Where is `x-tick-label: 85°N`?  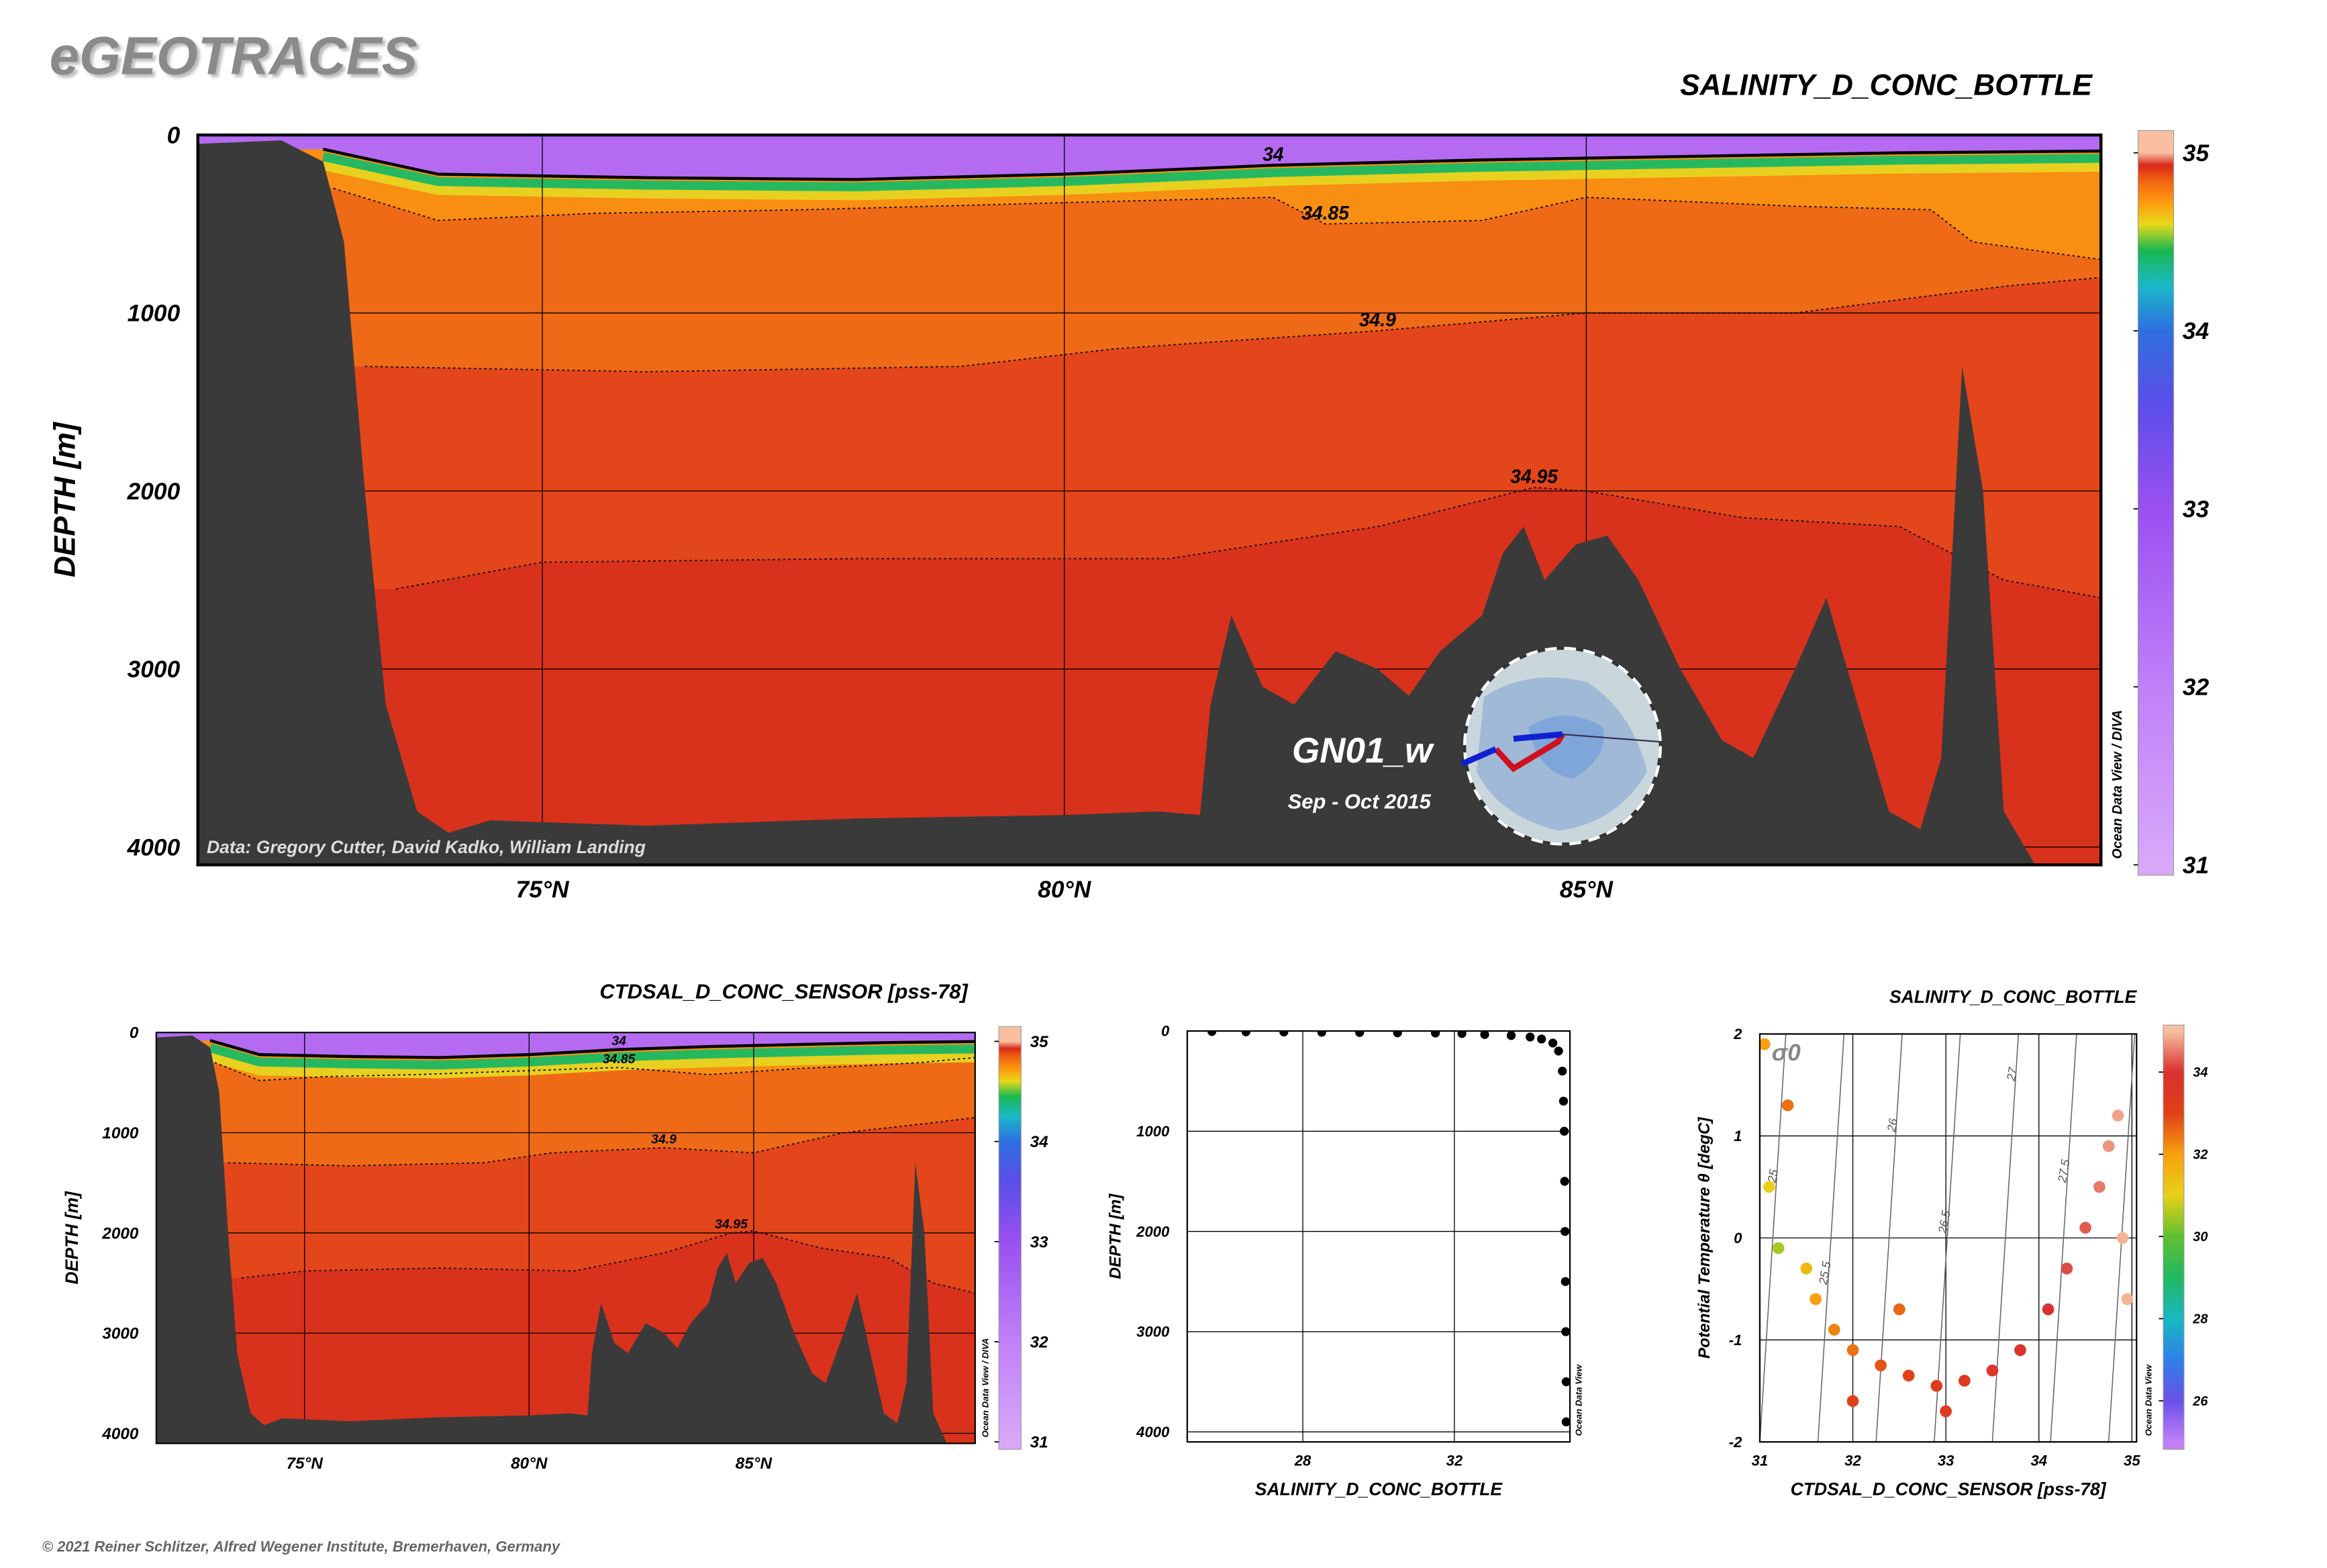 x-tick-label: 85°N is located at coordinates (1587, 890).